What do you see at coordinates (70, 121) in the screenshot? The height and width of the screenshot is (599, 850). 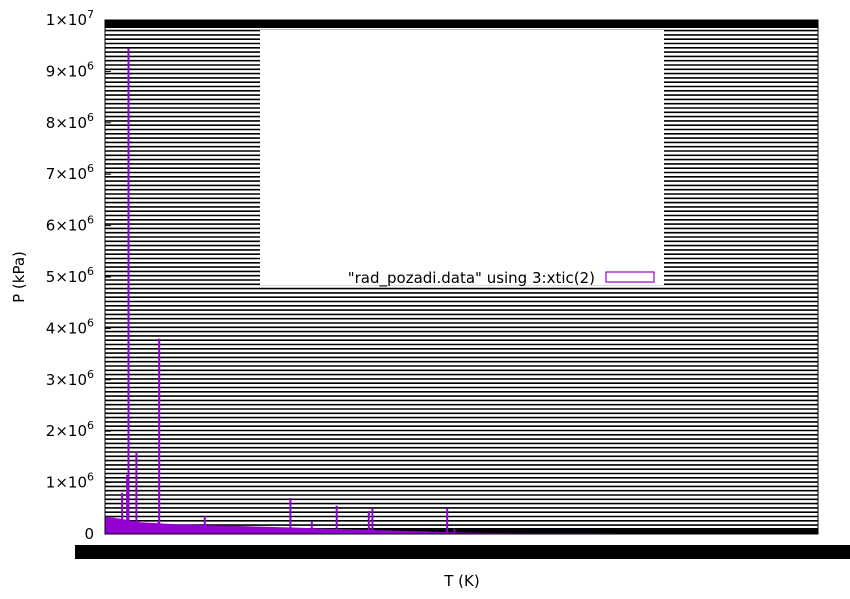 I see `y-tick-label: 8×106` at bounding box center [70, 121].